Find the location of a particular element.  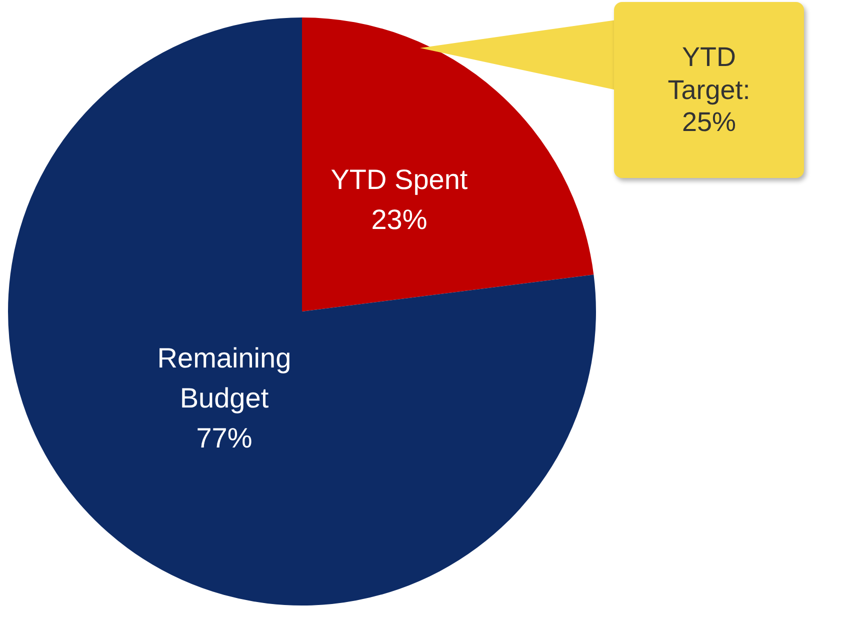

slice-label: YTD Spent is located at coordinates (399, 179).